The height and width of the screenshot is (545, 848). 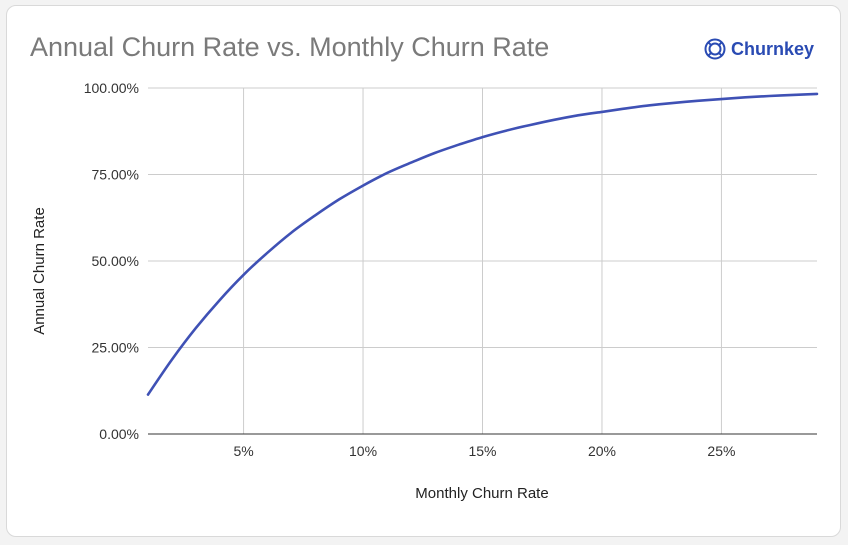 What do you see at coordinates (243, 451) in the screenshot?
I see `x-tick-label: 5%` at bounding box center [243, 451].